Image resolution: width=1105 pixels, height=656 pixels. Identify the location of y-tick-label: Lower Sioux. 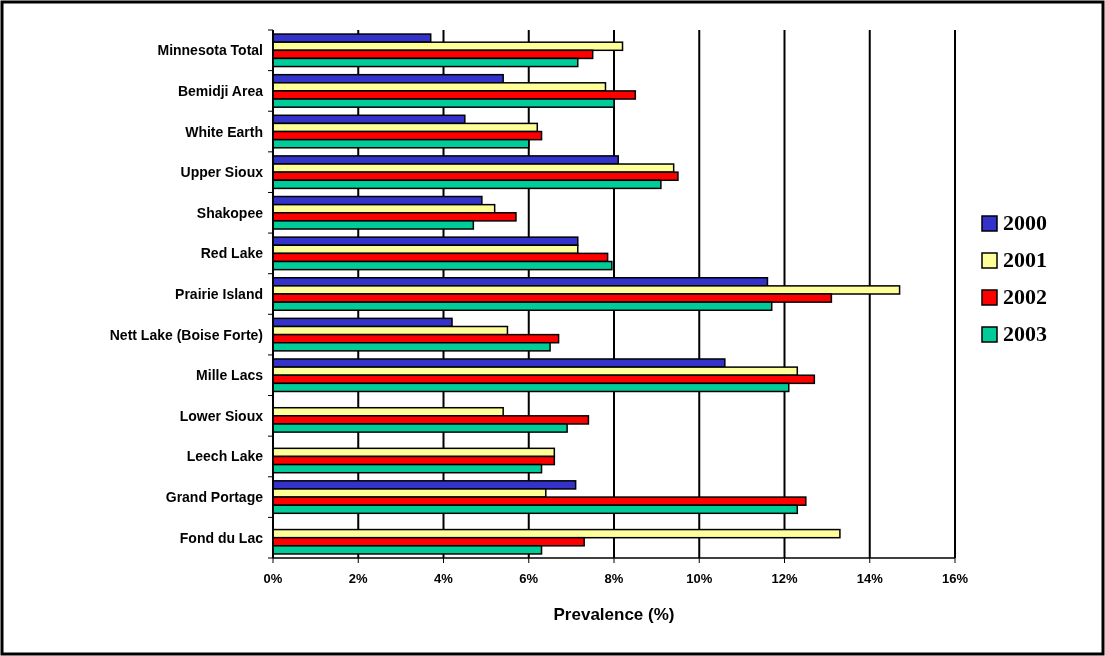
(221, 415).